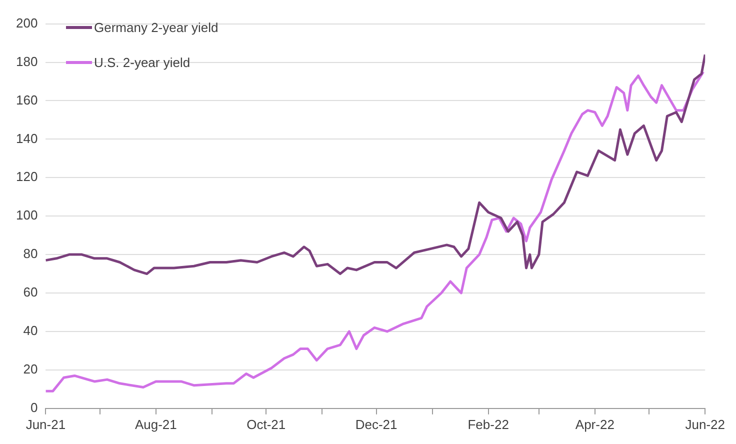 Image resolution: width=736 pixels, height=444 pixels. What do you see at coordinates (266, 424) in the screenshot?
I see `x-tick-label: Oct-21` at bounding box center [266, 424].